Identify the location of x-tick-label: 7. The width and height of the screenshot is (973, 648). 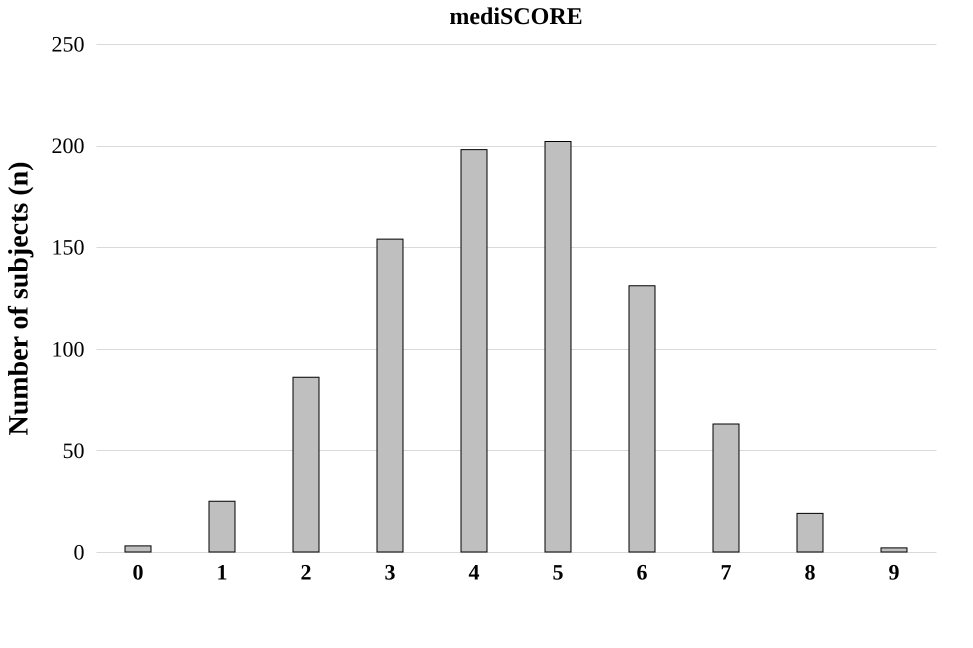
(726, 572).